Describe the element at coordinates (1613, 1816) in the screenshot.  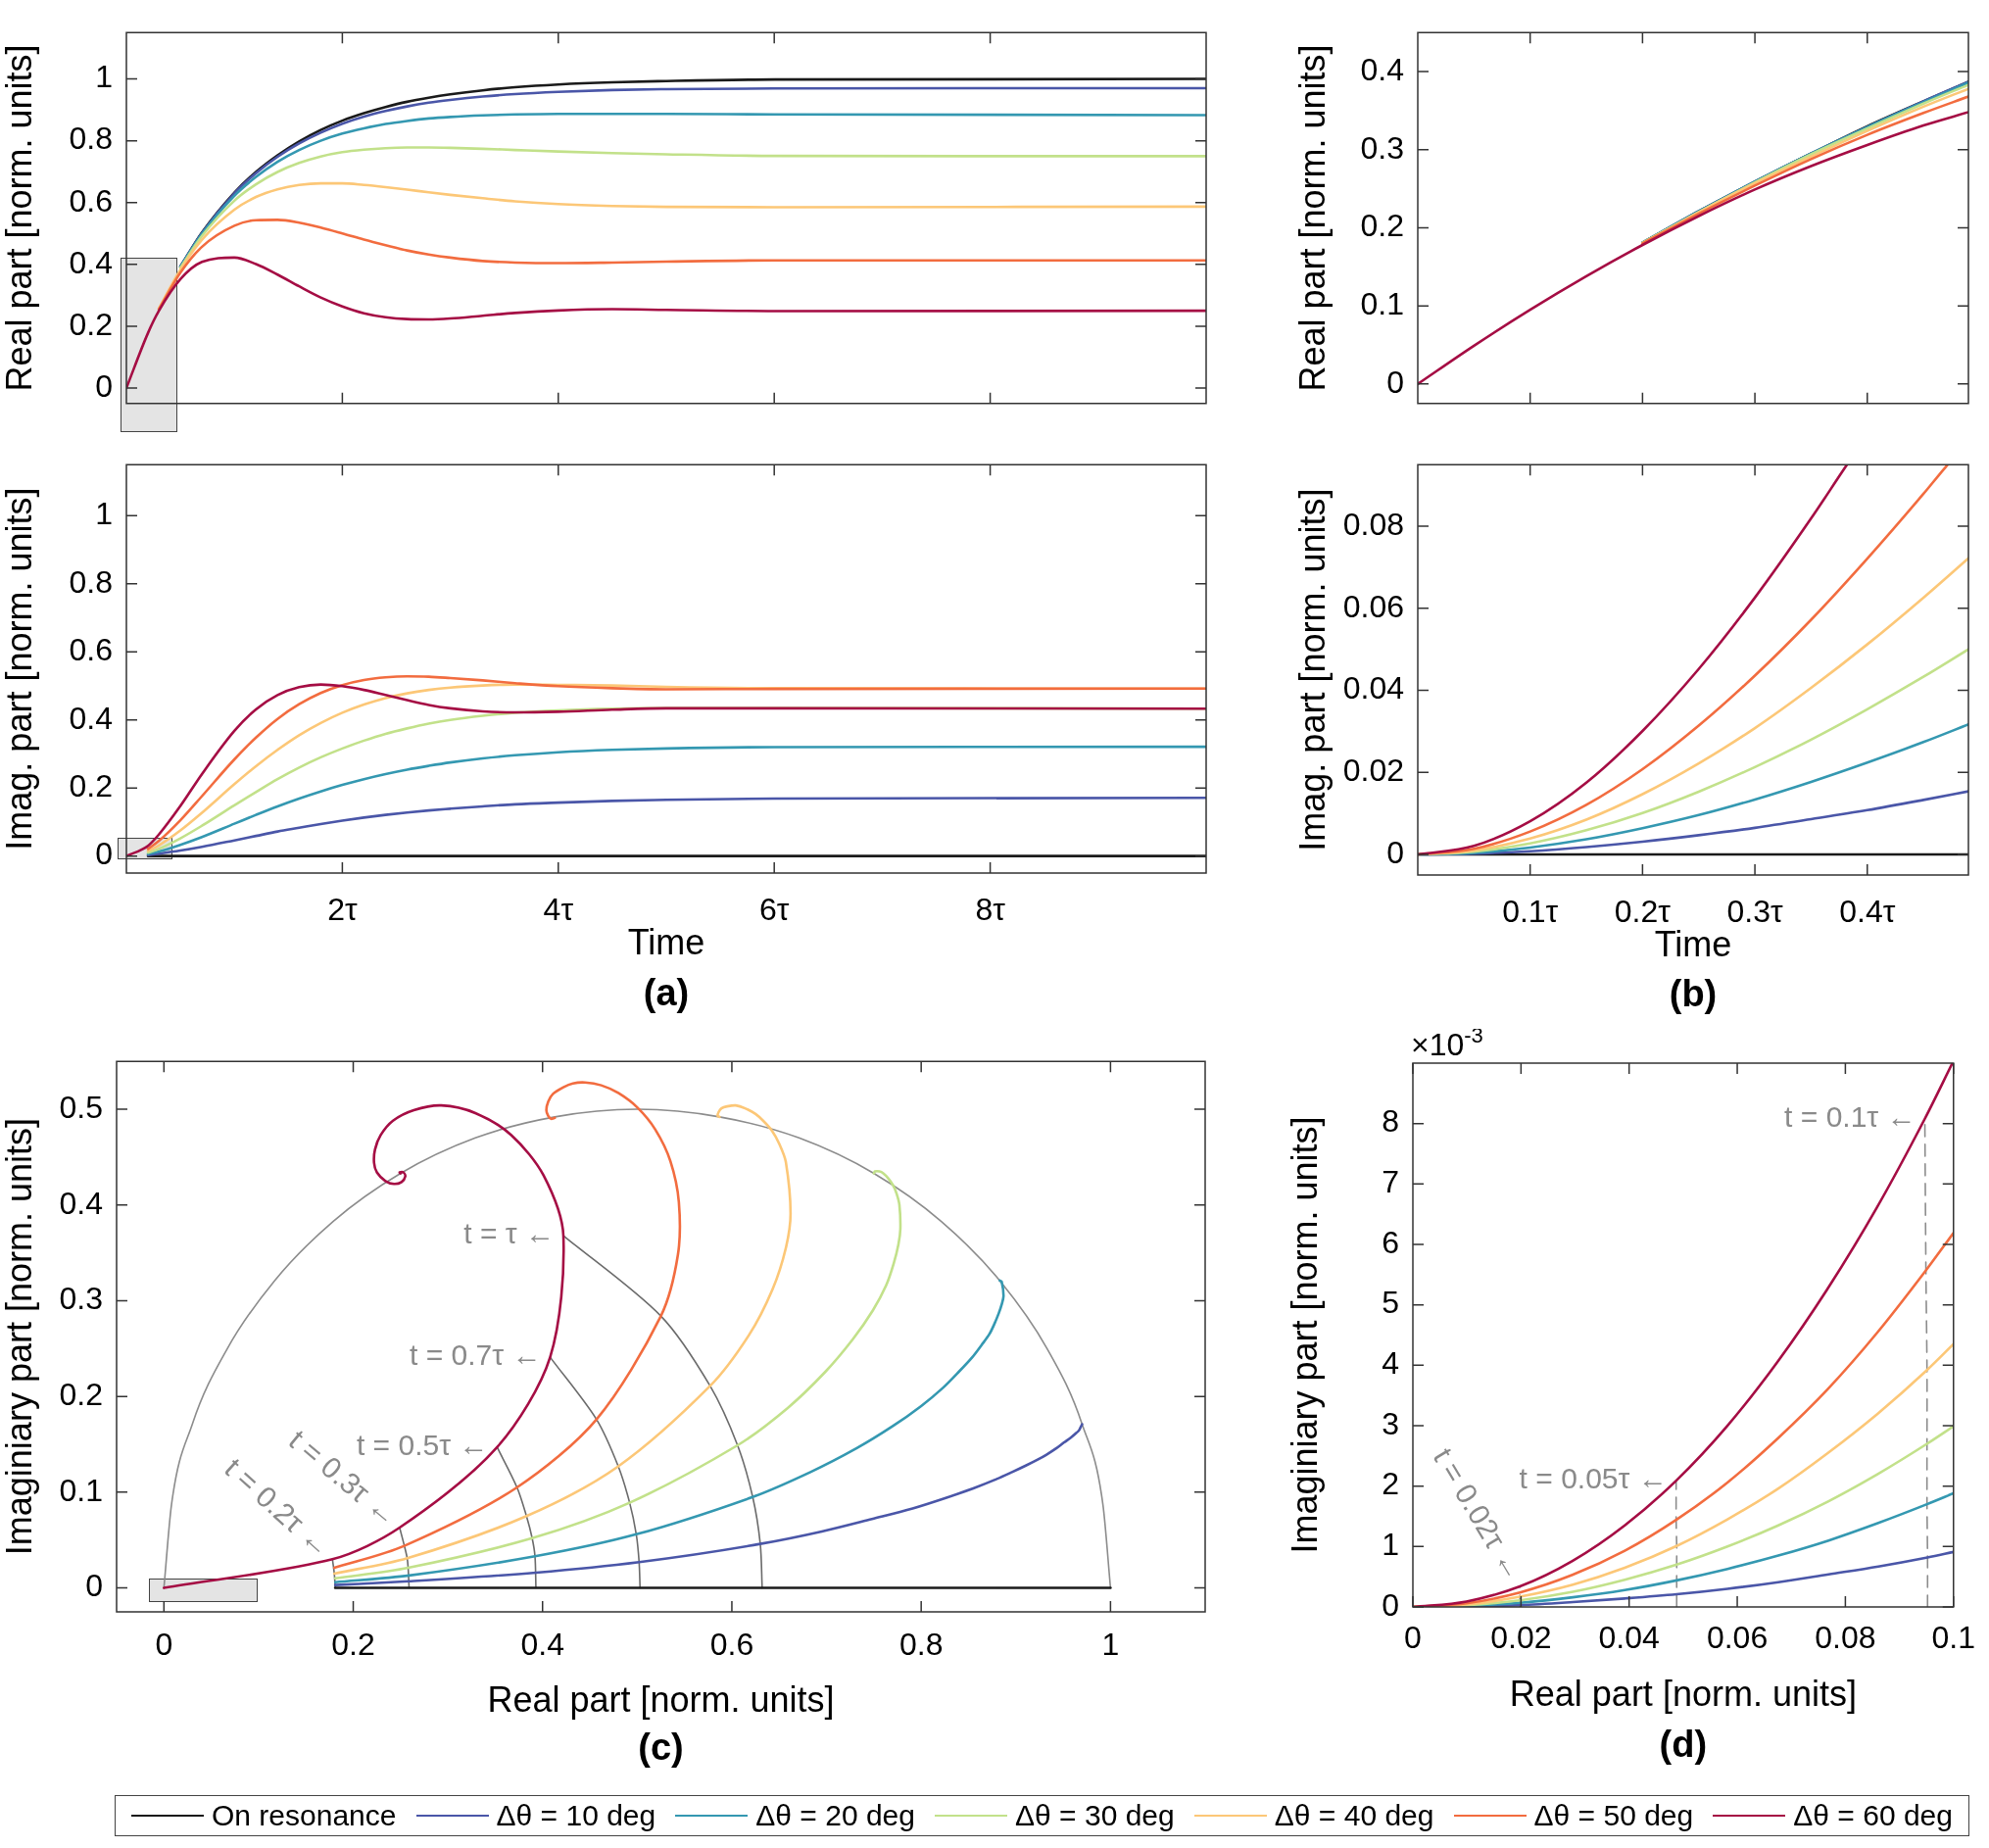
I see `legend-label: Δθ = 50 deg` at that location.